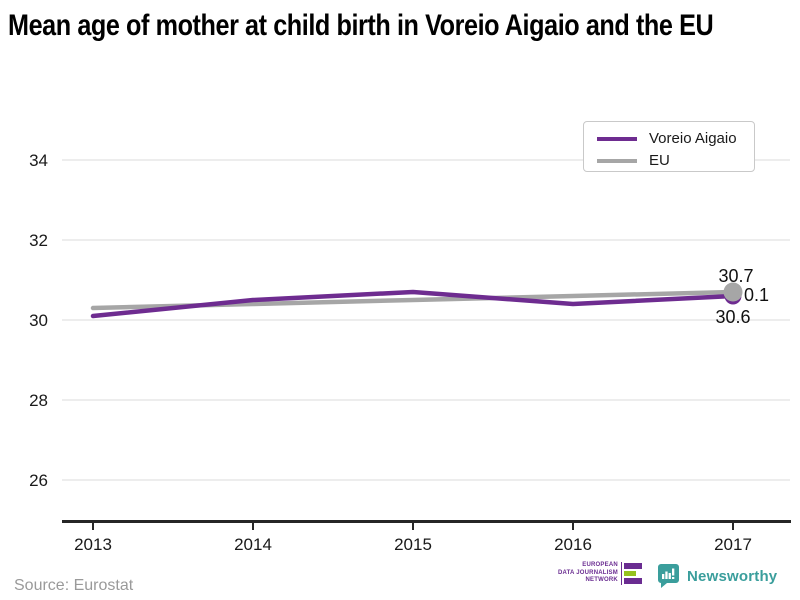 The height and width of the screenshot is (600, 800). What do you see at coordinates (733, 292) in the screenshot?
I see `eu-end-marker` at bounding box center [733, 292].